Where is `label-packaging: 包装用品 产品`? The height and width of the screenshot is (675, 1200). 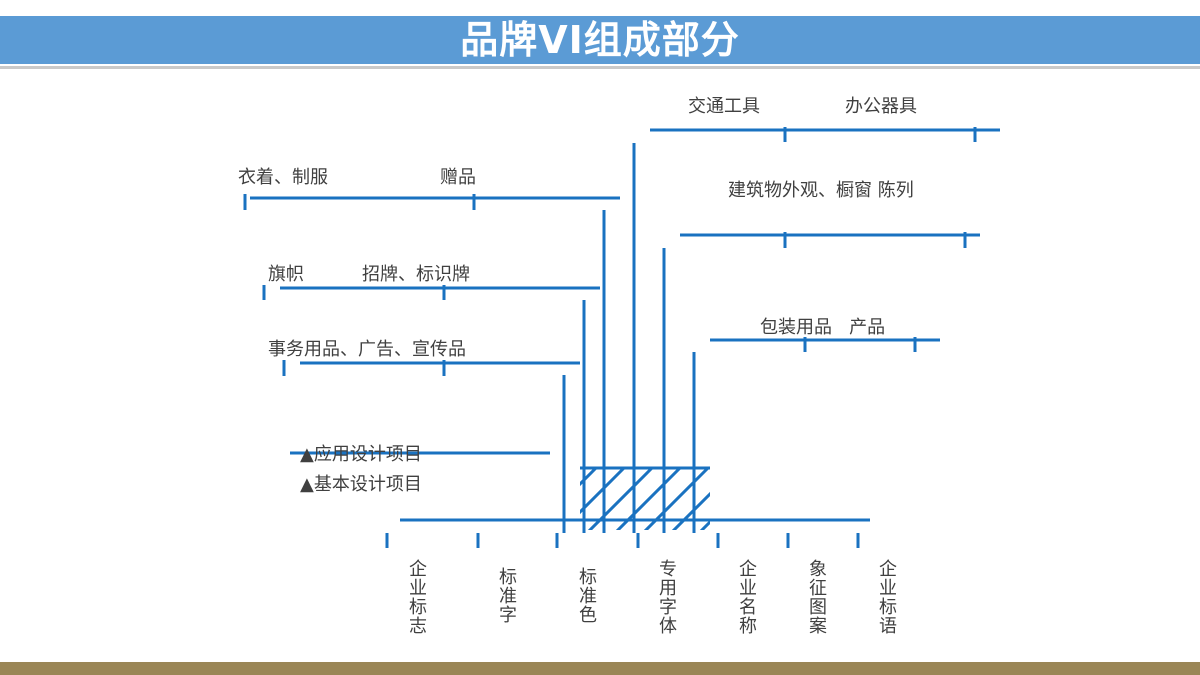
label-packaging: 包装用品 产品 is located at coordinates (822, 327).